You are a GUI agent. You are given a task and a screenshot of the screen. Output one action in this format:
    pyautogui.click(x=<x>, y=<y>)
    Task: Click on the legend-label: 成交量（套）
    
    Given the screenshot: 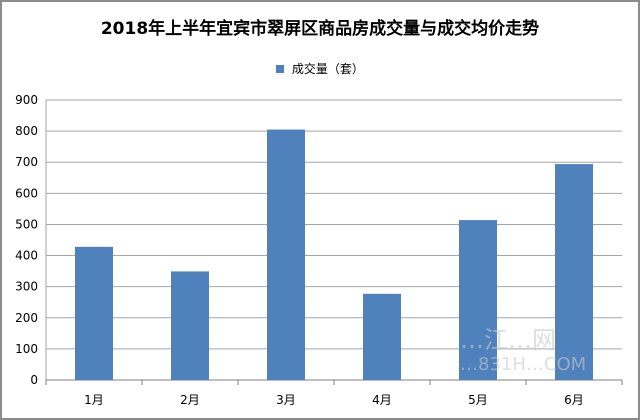 What is the action you would take?
    pyautogui.click(x=327, y=69)
    